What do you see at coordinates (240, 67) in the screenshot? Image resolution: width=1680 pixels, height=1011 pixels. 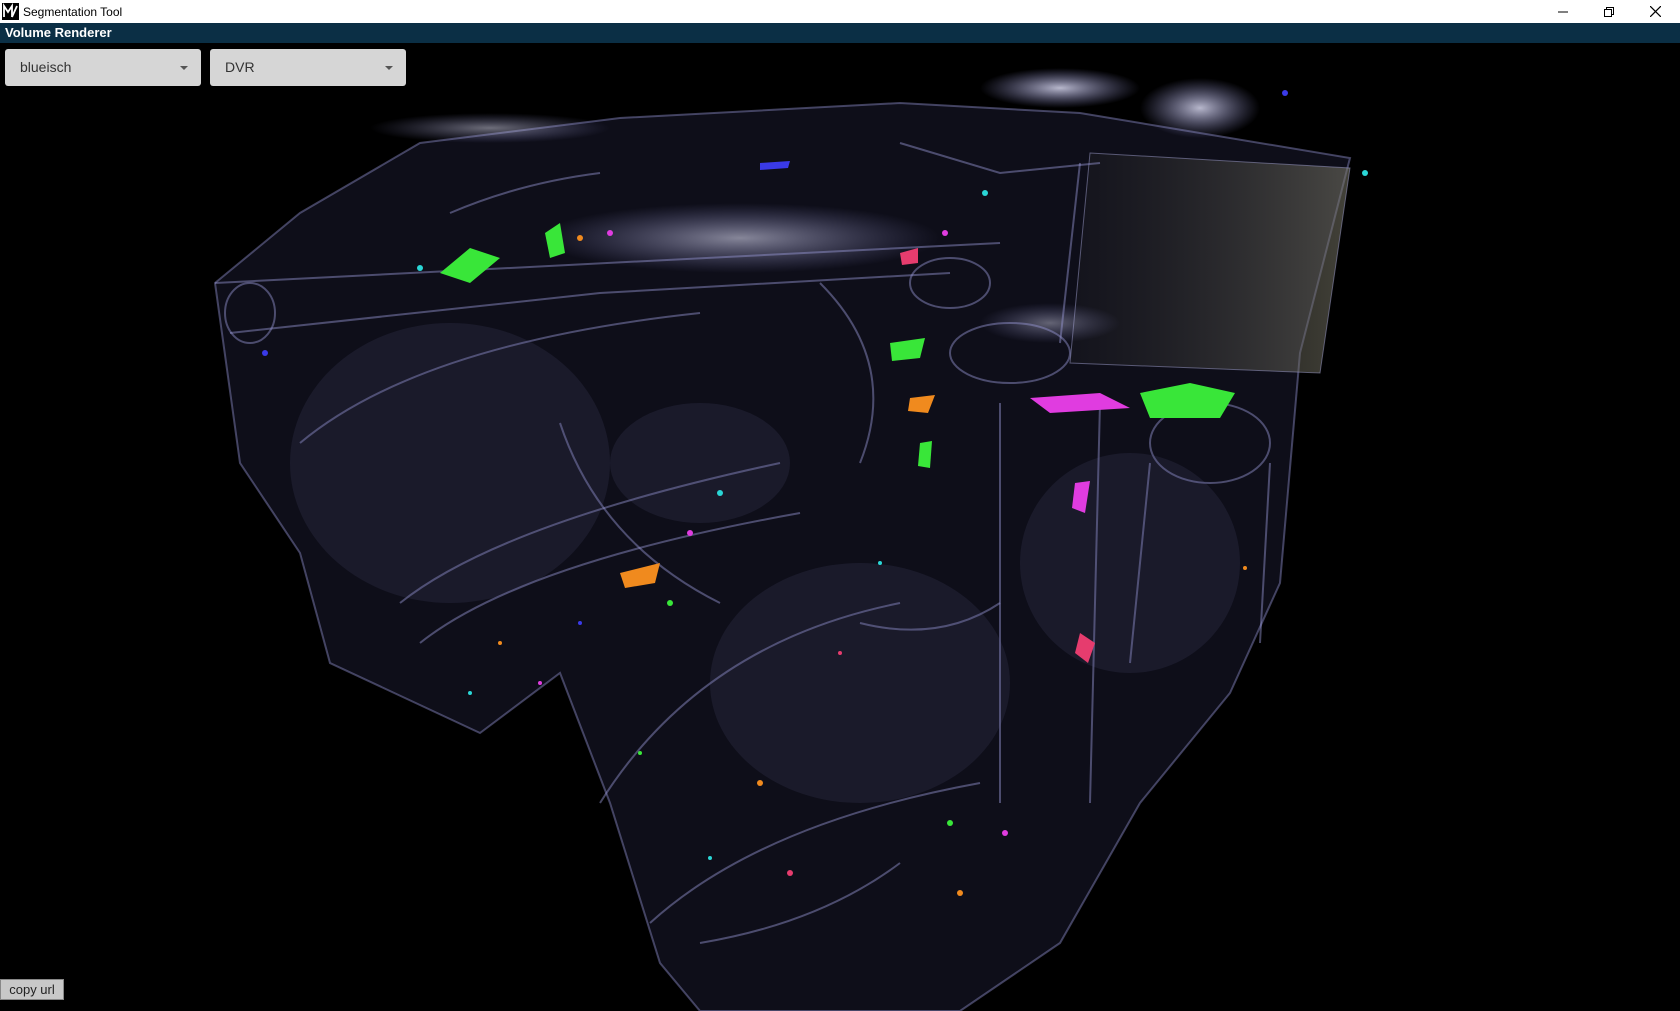 I see `render-mode-value: DVR` at bounding box center [240, 67].